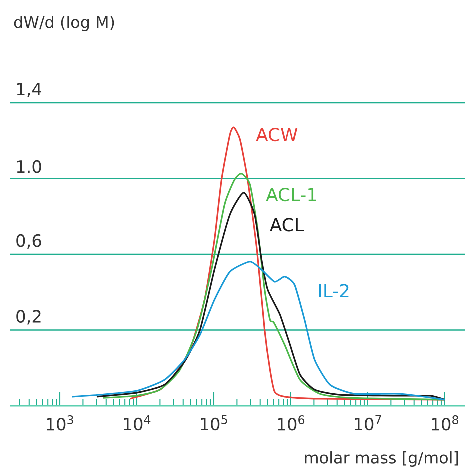  Describe the element at coordinates (334, 291) in the screenshot. I see `series-label: IL-2` at that location.